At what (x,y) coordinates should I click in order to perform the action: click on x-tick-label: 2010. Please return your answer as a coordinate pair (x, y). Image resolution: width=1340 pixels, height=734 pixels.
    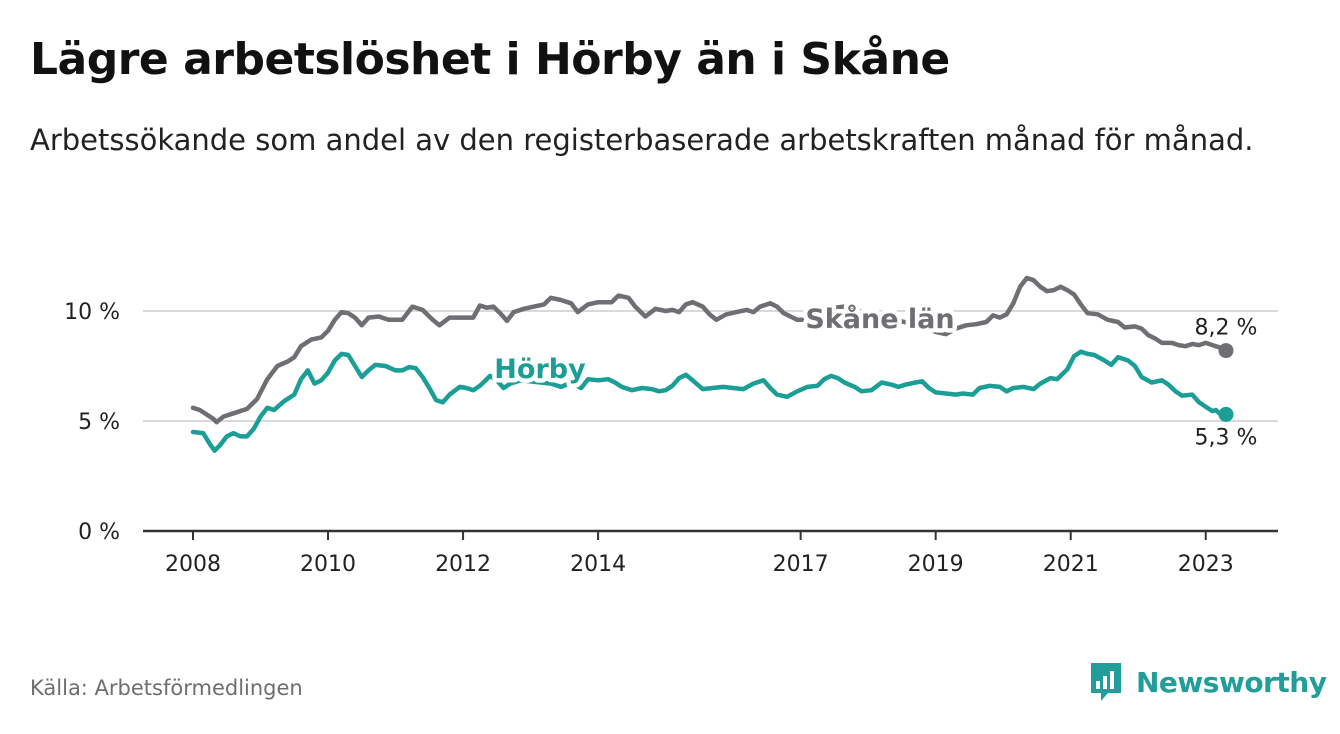
    Looking at the image, I should click on (328, 564).